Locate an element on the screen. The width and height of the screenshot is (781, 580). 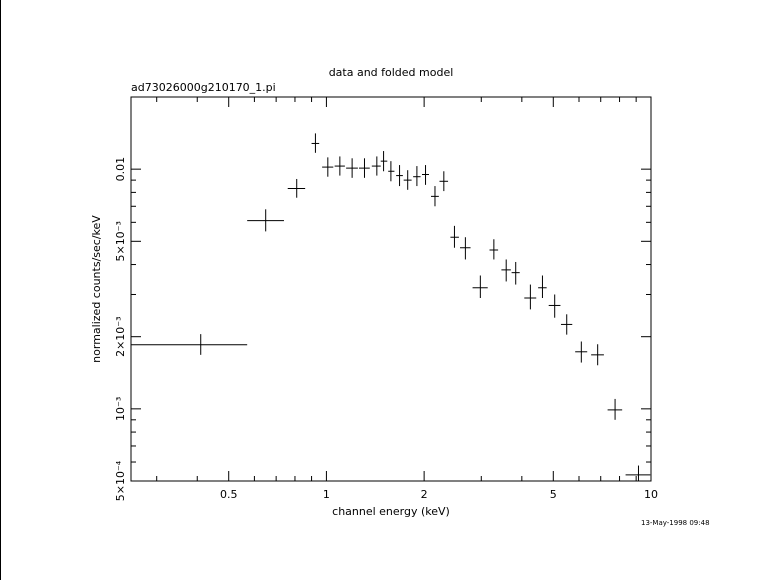
chart-title: data and folded model is located at coordinates (391, 72).